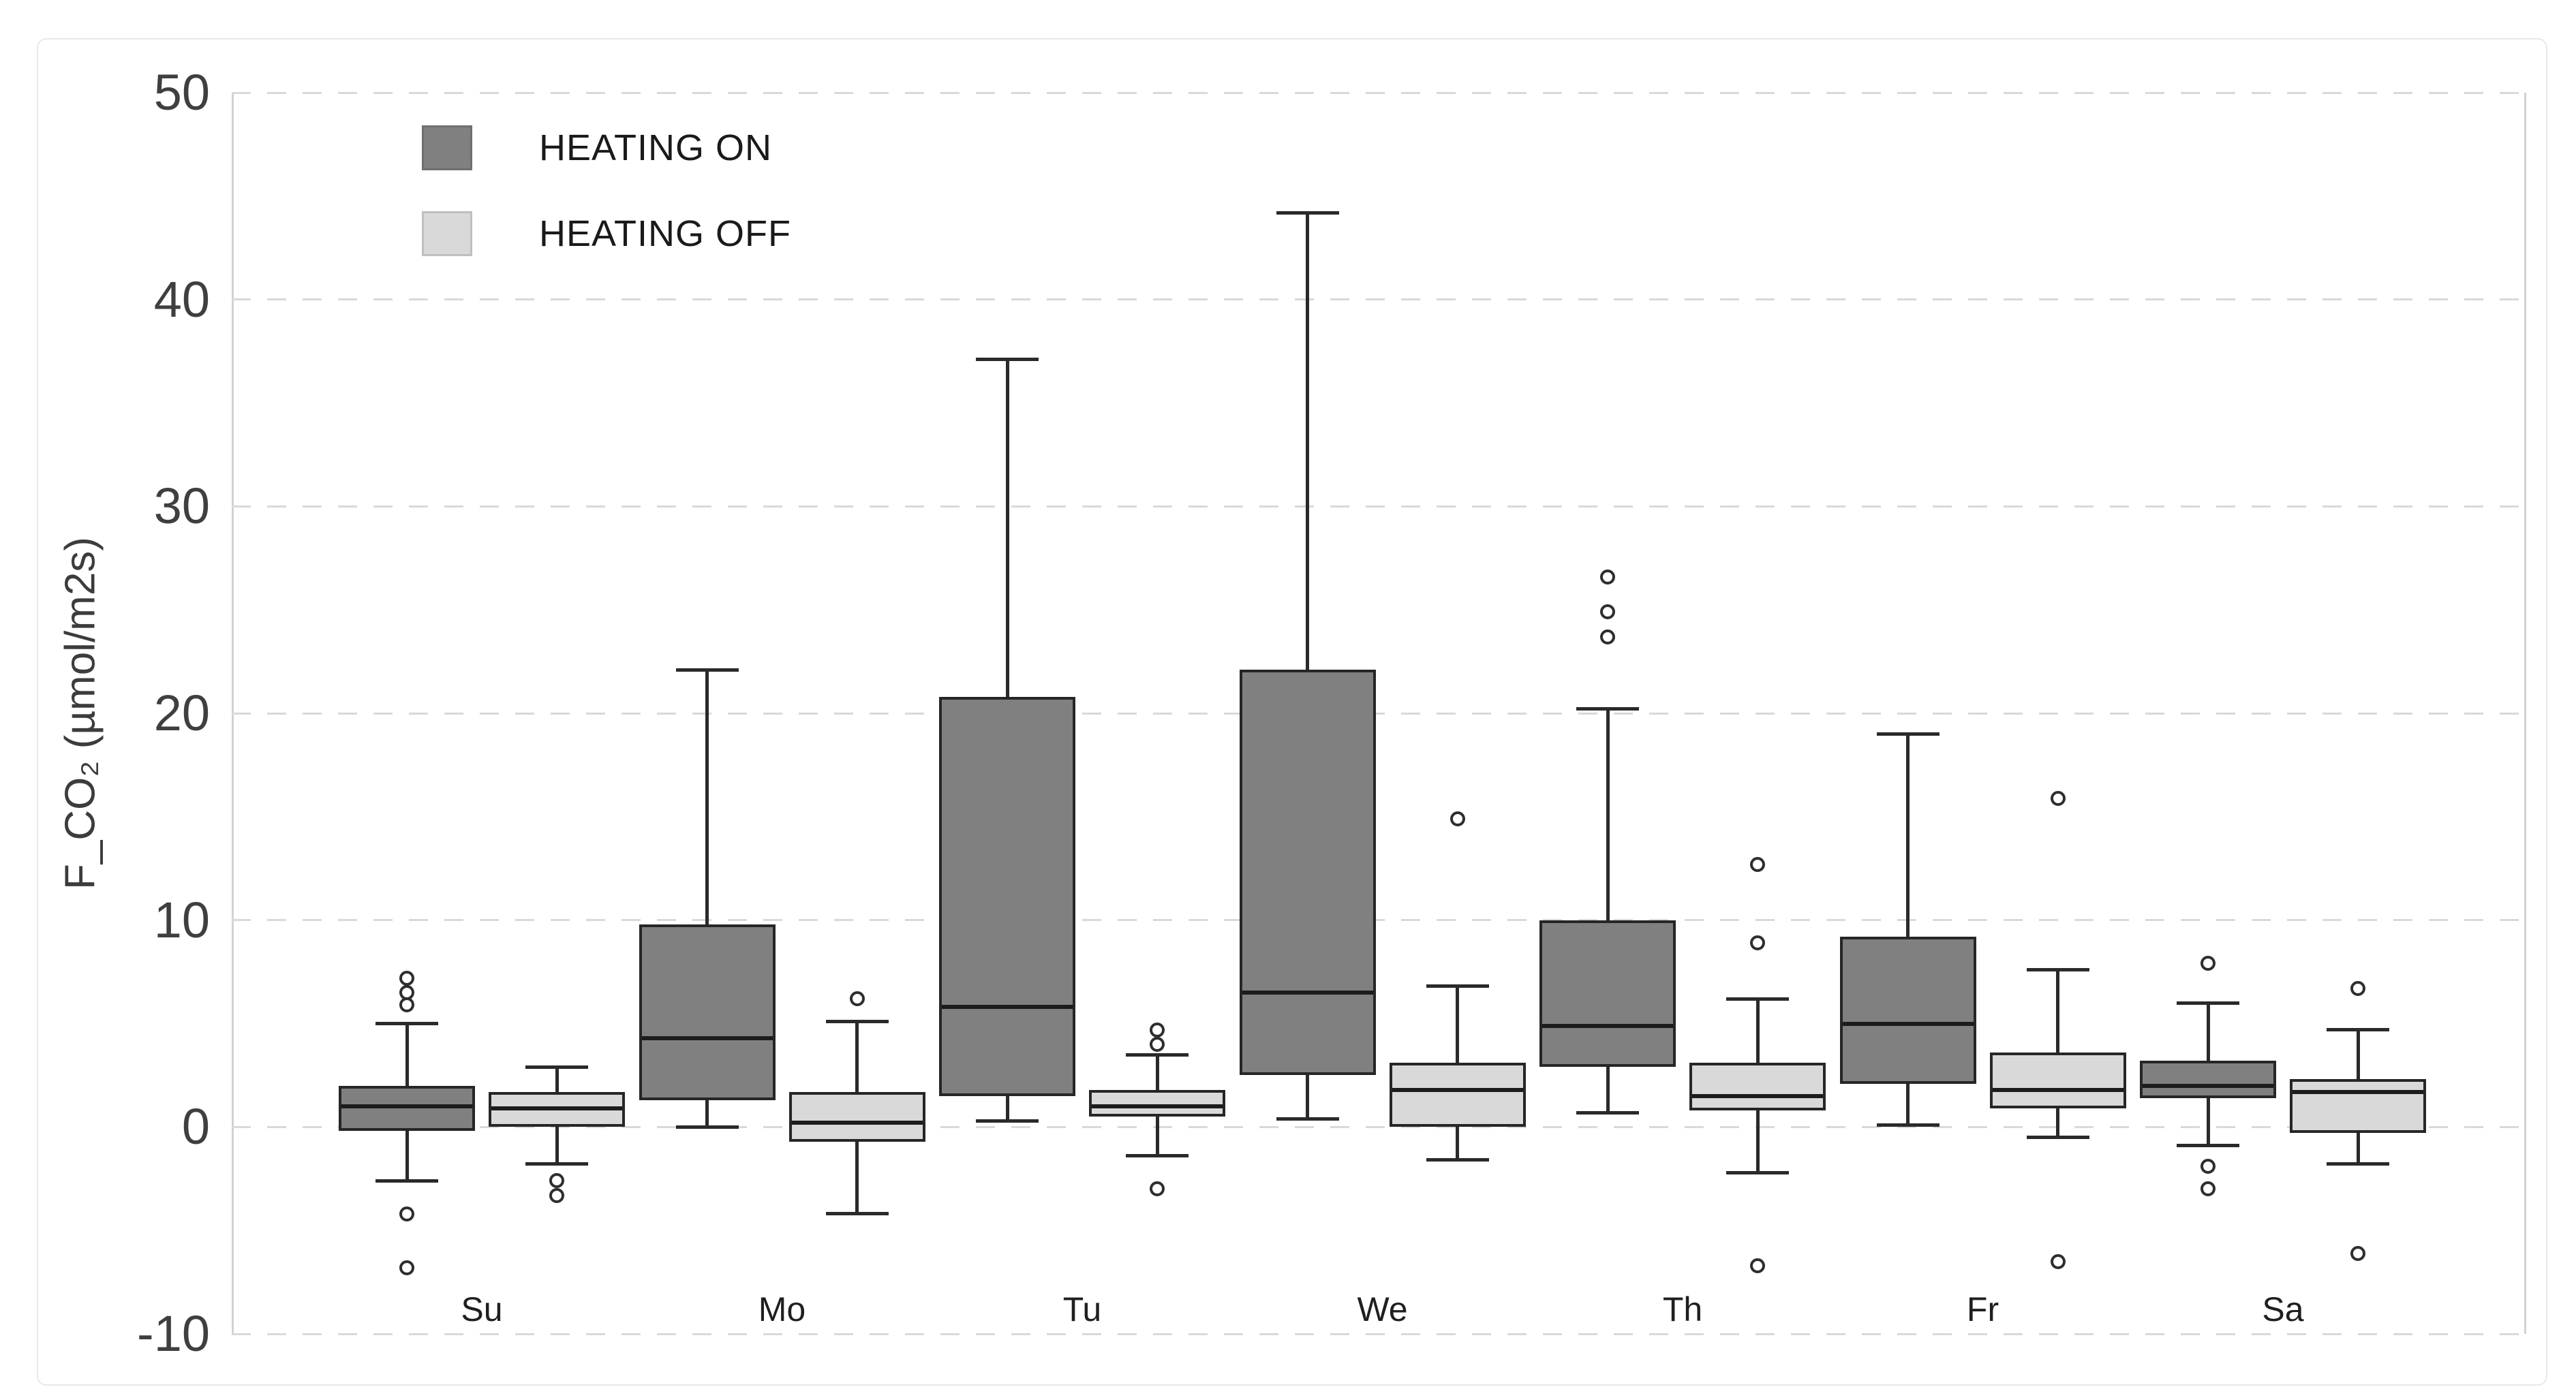 The height and width of the screenshot is (1387, 2576). Describe the element at coordinates (1307, 1119) in the screenshot. I see `whisker-cap-low-we-heating-on` at that location.